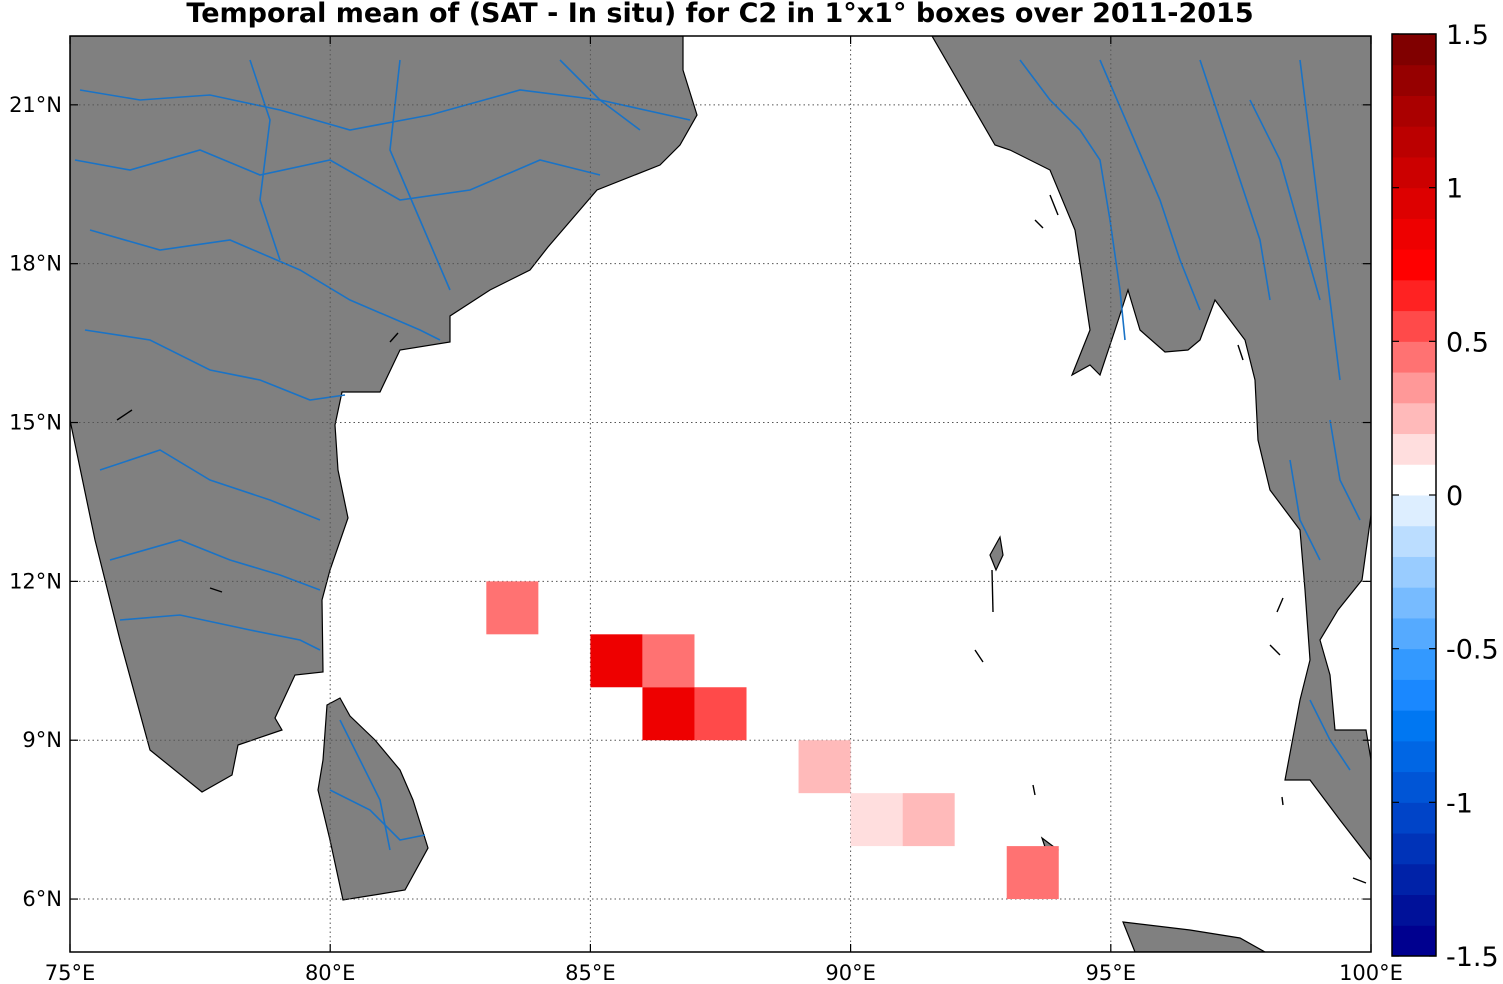  I want to click on lat-tick-label: 6°N, so click(42, 899).